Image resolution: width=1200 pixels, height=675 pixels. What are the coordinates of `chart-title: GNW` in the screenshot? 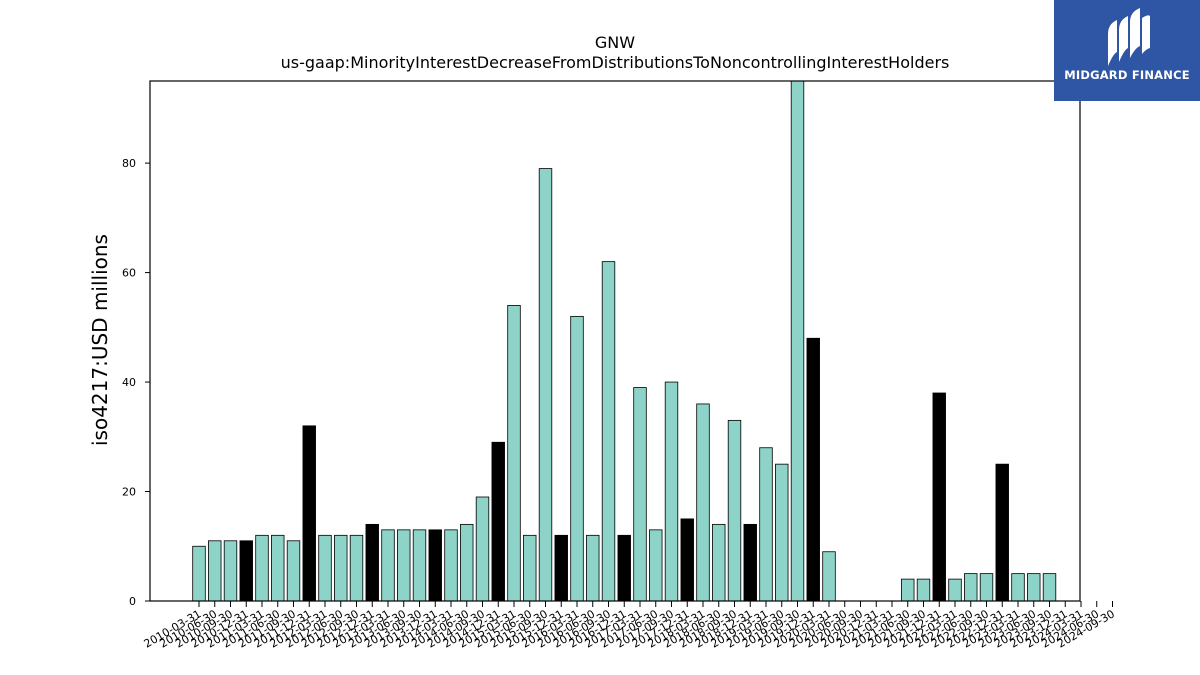 It's located at (615, 42).